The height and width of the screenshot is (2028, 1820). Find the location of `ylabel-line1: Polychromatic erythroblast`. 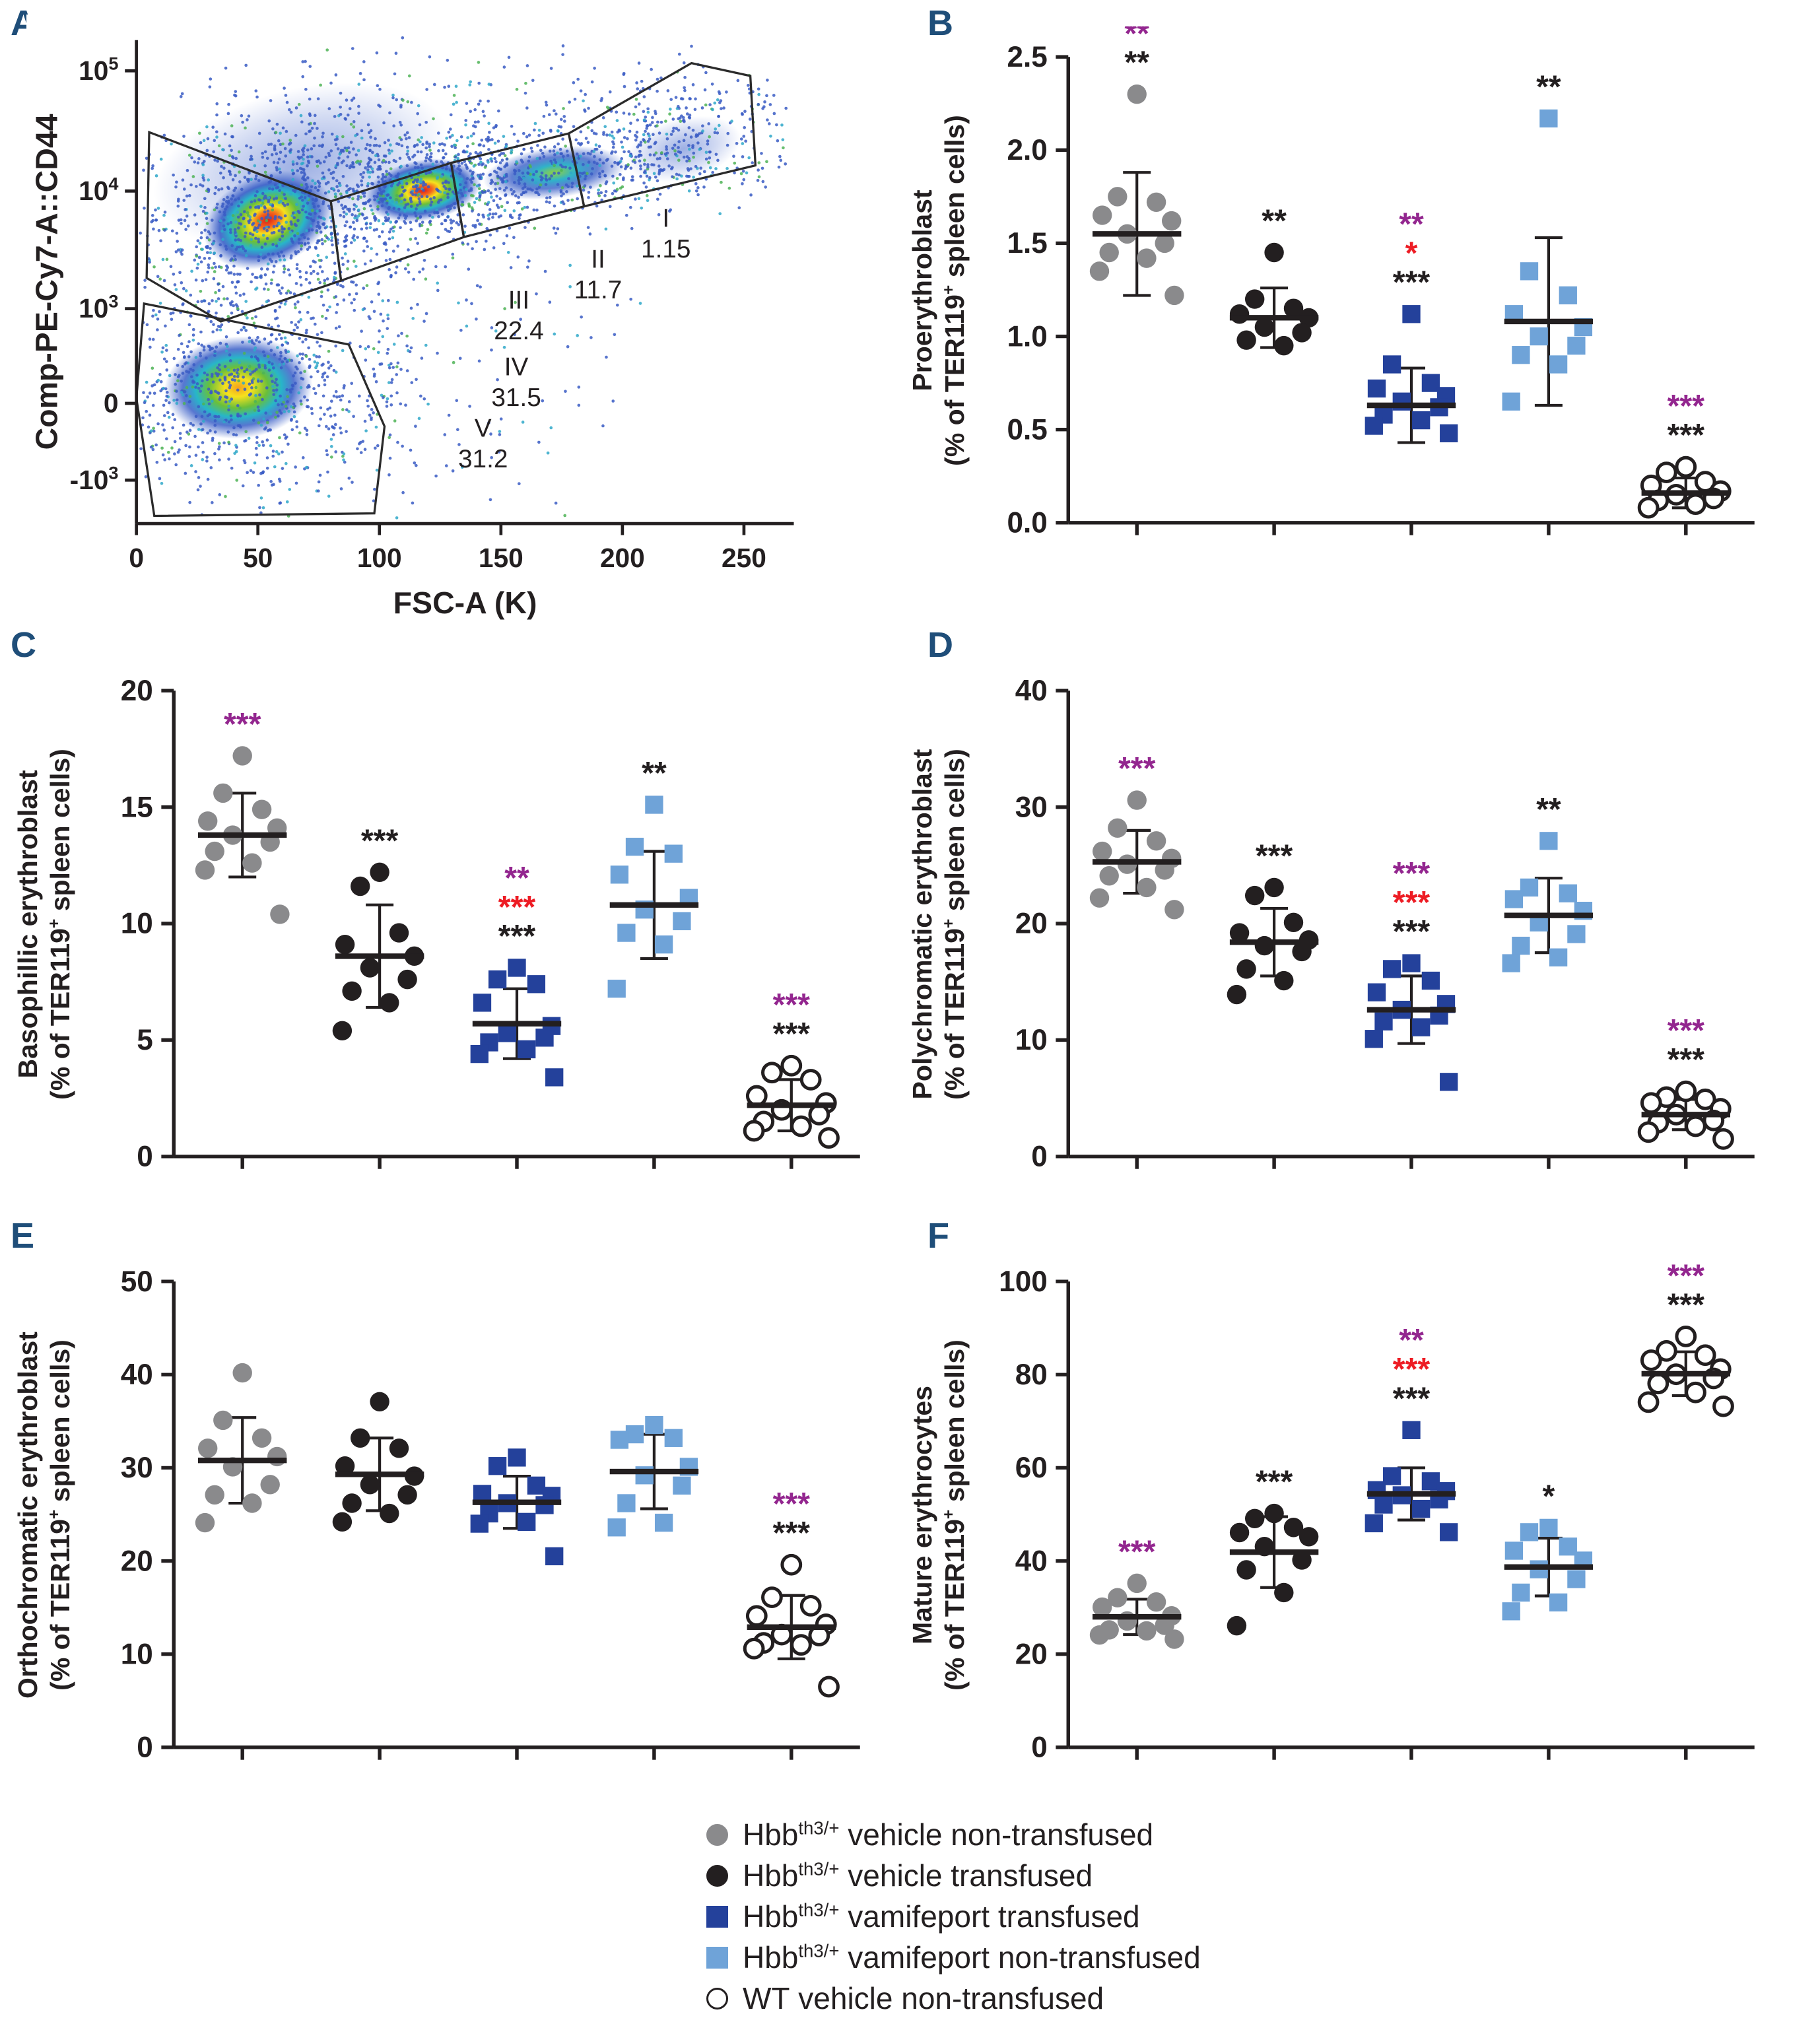

ylabel-line1: Polychromatic erythroblast is located at coordinates (921, 924).